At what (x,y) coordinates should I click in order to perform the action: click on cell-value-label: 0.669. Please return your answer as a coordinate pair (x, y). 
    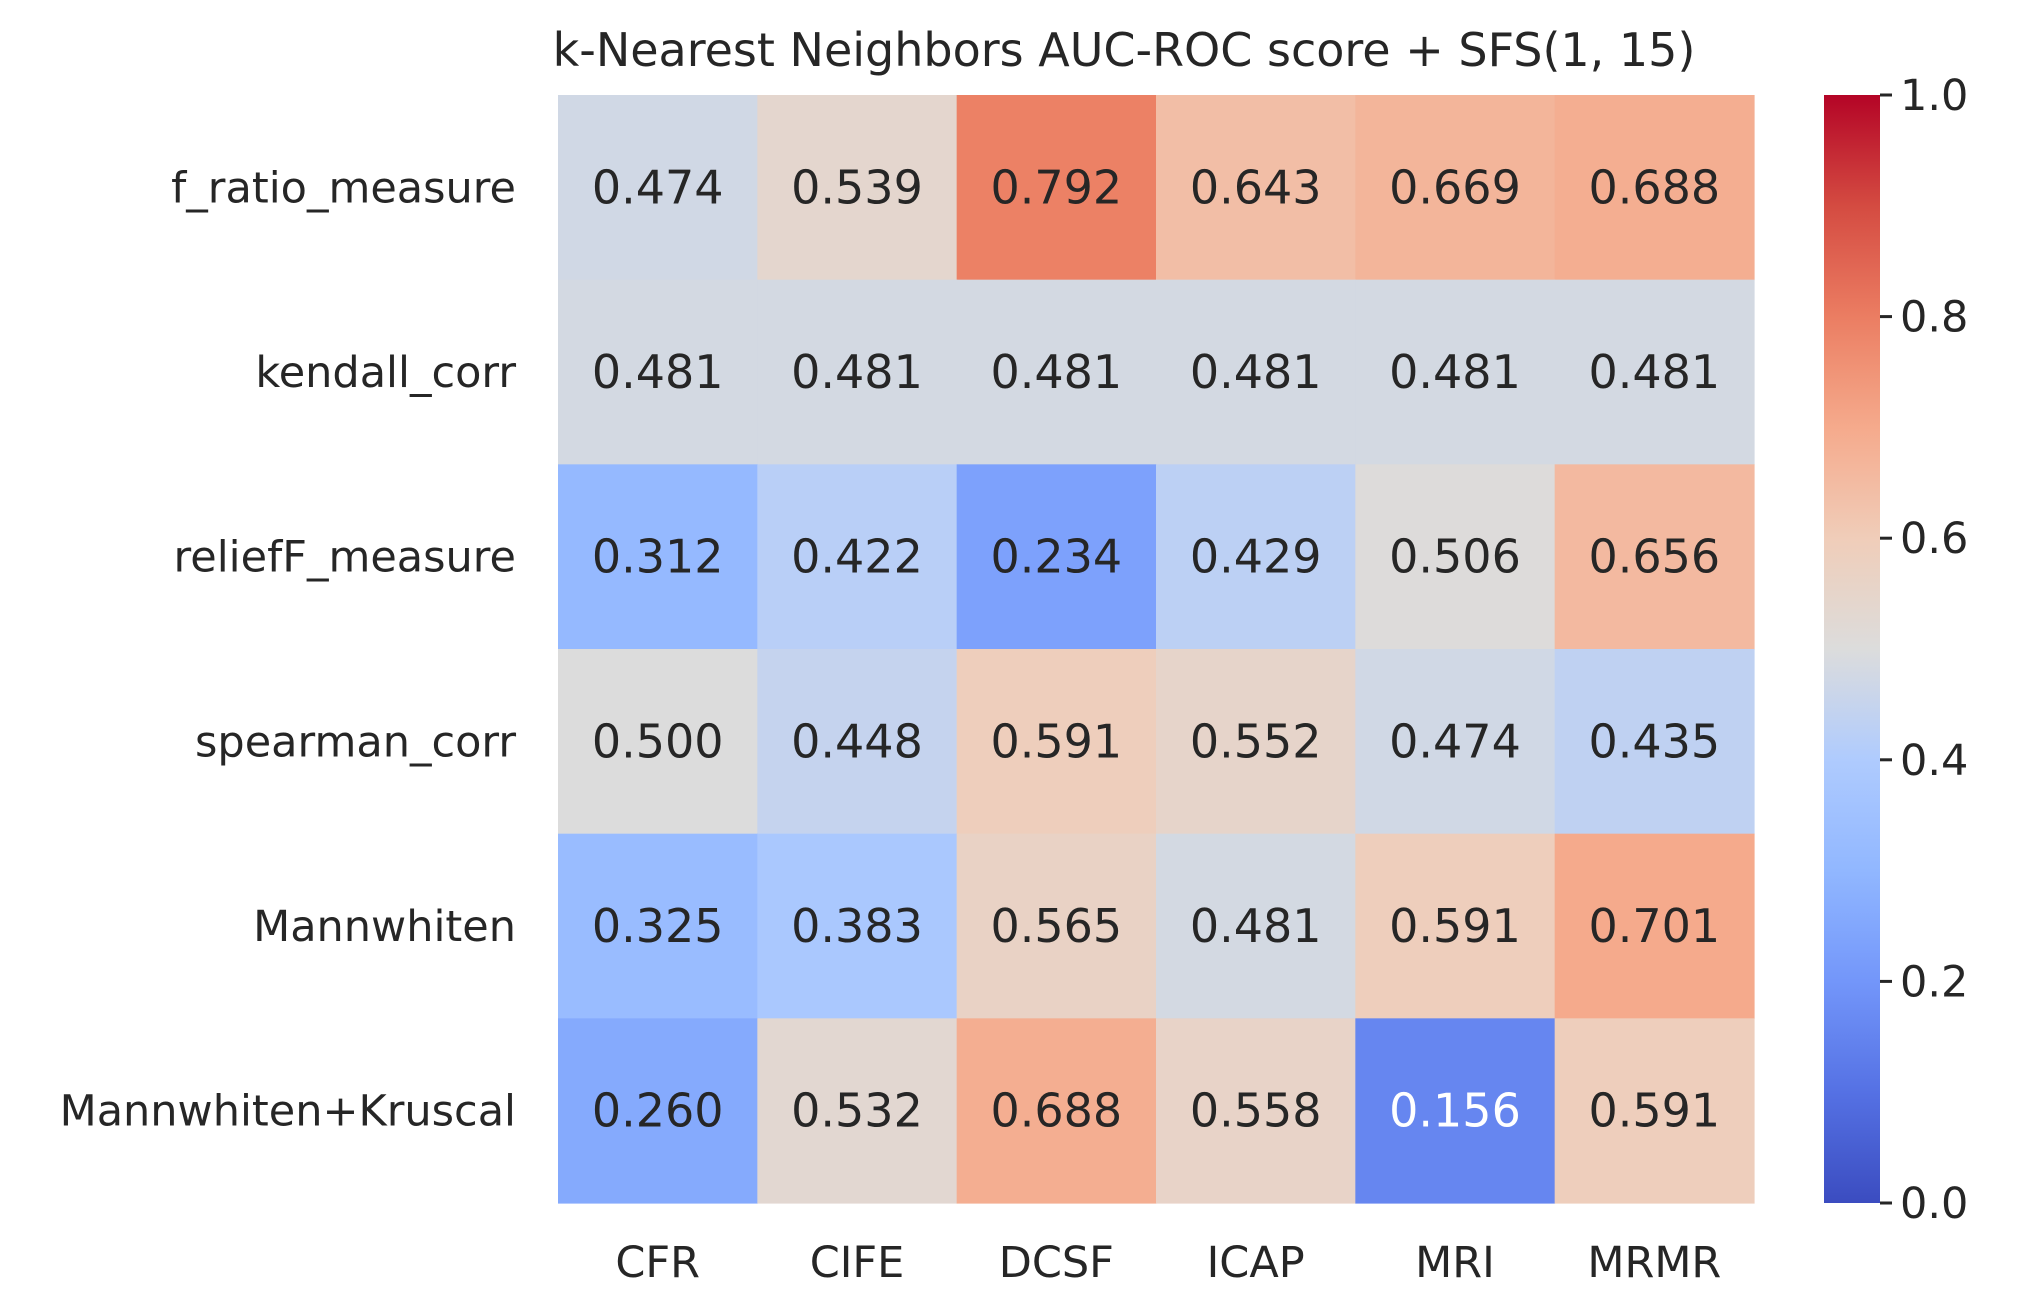
    Looking at the image, I should click on (1455, 187).